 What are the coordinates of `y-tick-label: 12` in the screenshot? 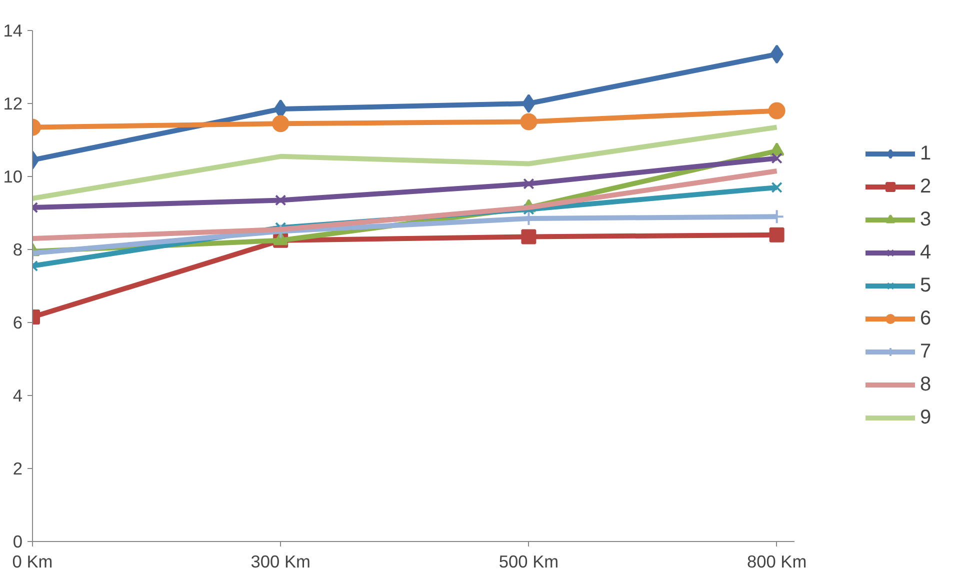 It's located at (13, 104).